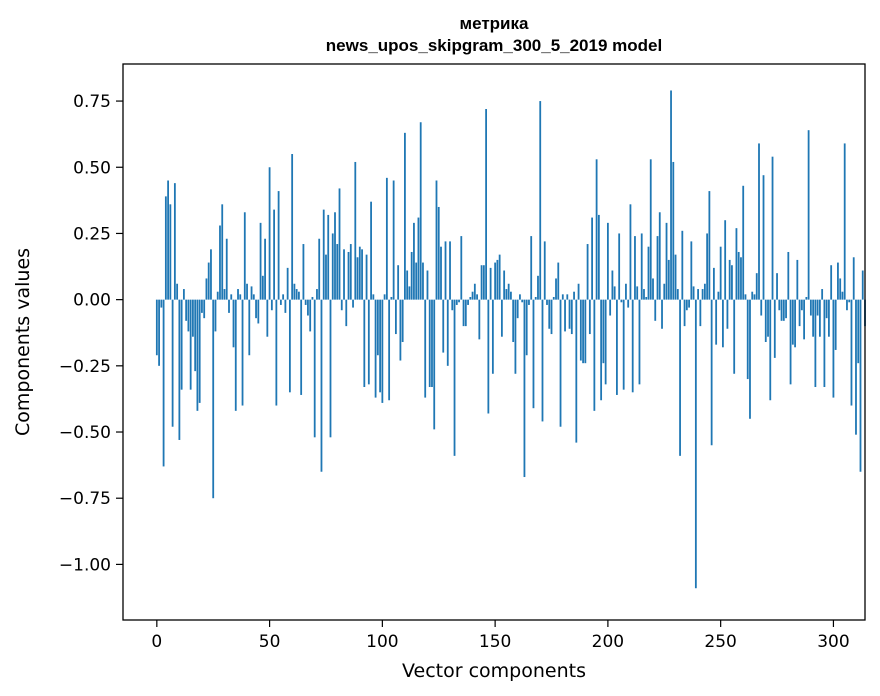 The image size is (880, 696). Describe the element at coordinates (85, 367) in the screenshot. I see `y-tick-label: −0.25` at that location.